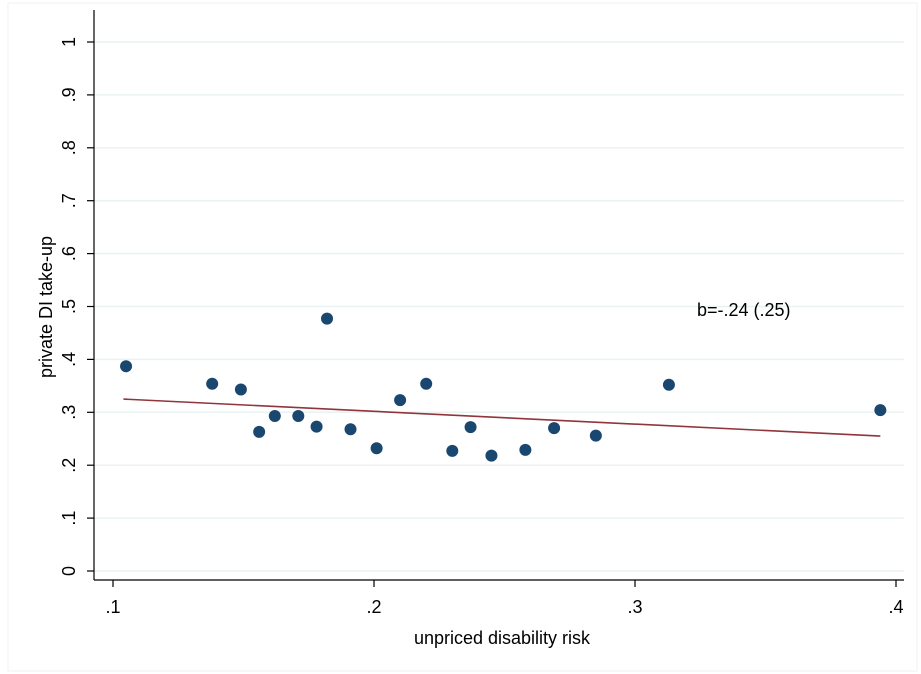  I want to click on x-tick-label: .2, so click(373, 607).